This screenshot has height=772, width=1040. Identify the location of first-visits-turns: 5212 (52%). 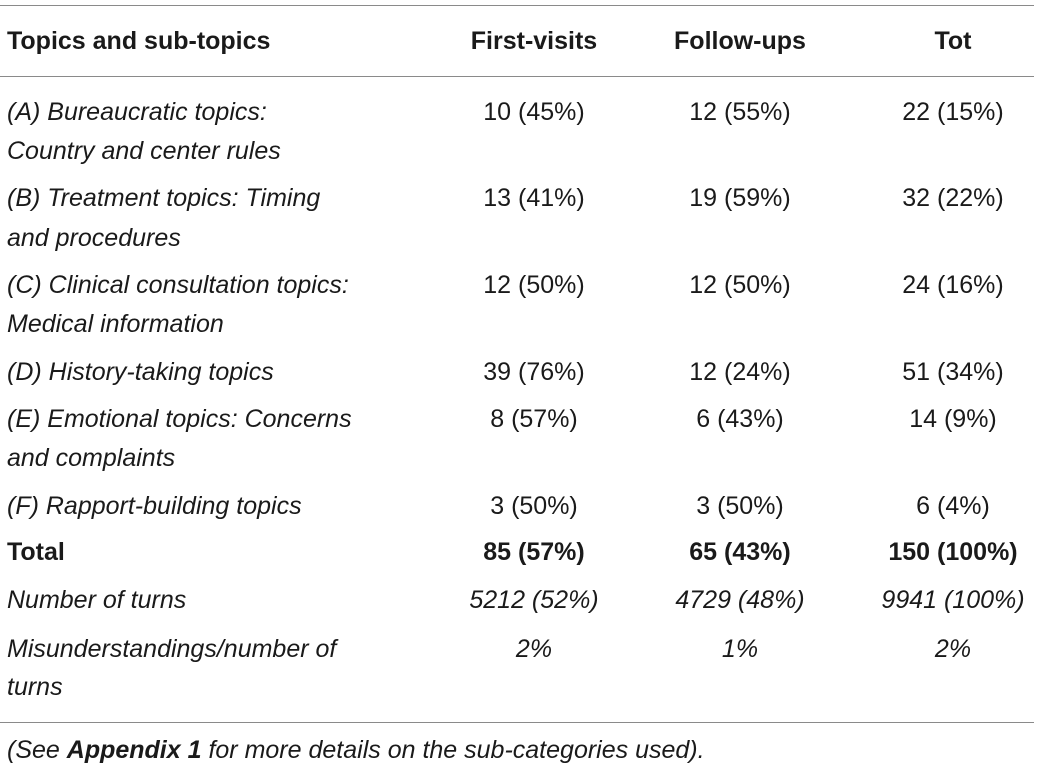
(534, 600).